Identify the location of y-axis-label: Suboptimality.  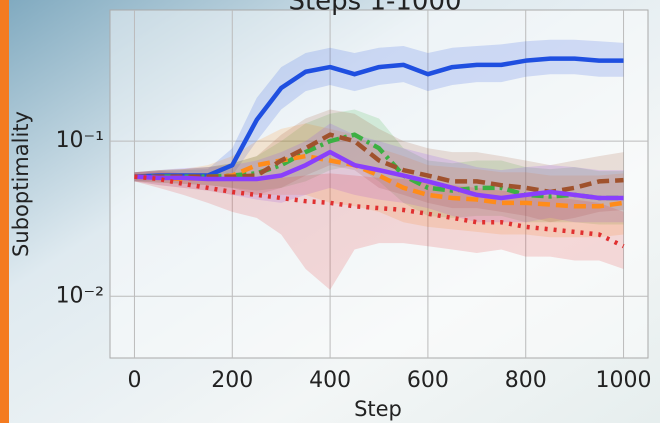
(21, 184).